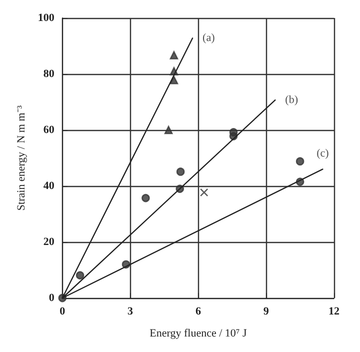 The width and height of the screenshot is (360, 352). I want to click on x-tick-label: 6, so click(198, 312).